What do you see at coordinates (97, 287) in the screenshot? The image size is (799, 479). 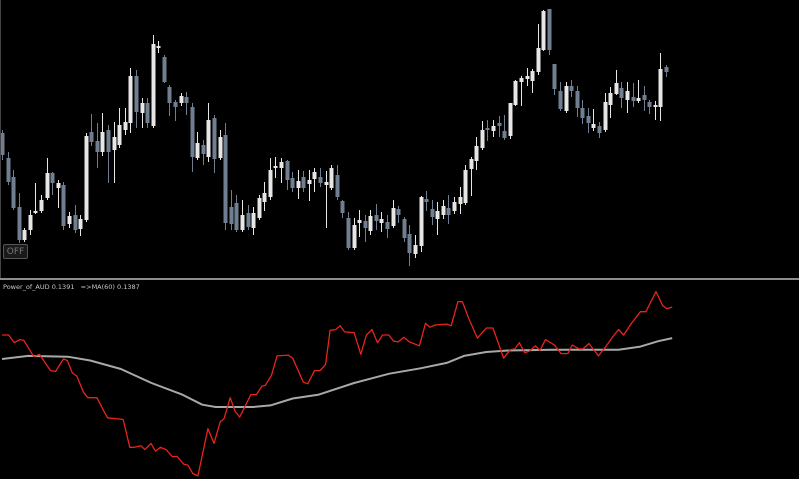 I see `ma-name: =>MA(60)` at bounding box center [97, 287].